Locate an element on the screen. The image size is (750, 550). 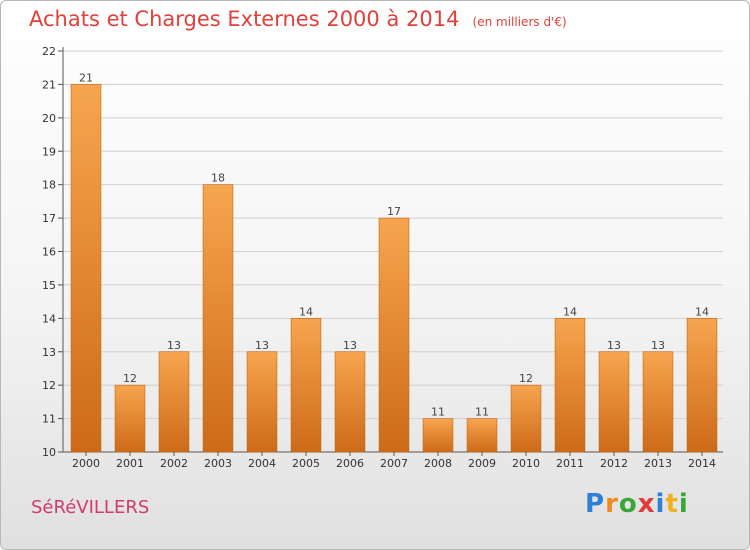
chart-unit-note: (en milliers d'€) is located at coordinates (519, 22).